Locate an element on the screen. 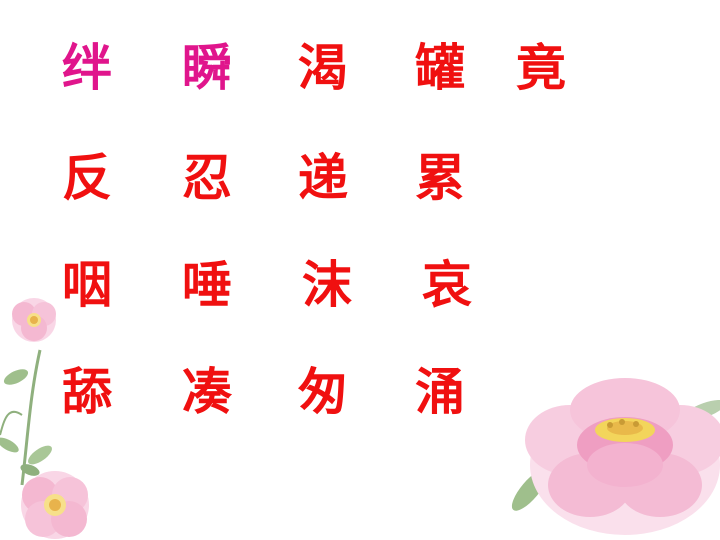 The height and width of the screenshot is (540, 720). char-r2-c1: 反 is located at coordinates (87, 178).